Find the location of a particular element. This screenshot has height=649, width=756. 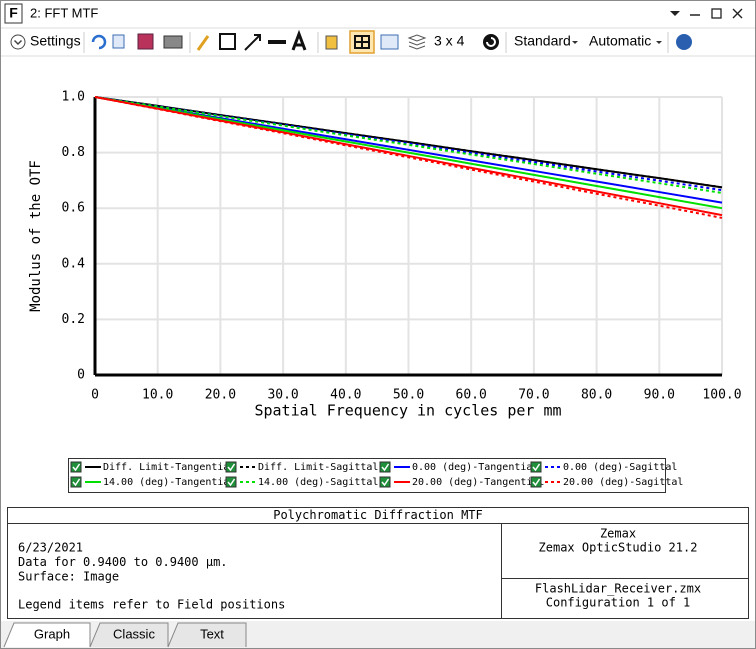

legend-label: 20.00 (deg)-Tangential is located at coordinates (478, 482).